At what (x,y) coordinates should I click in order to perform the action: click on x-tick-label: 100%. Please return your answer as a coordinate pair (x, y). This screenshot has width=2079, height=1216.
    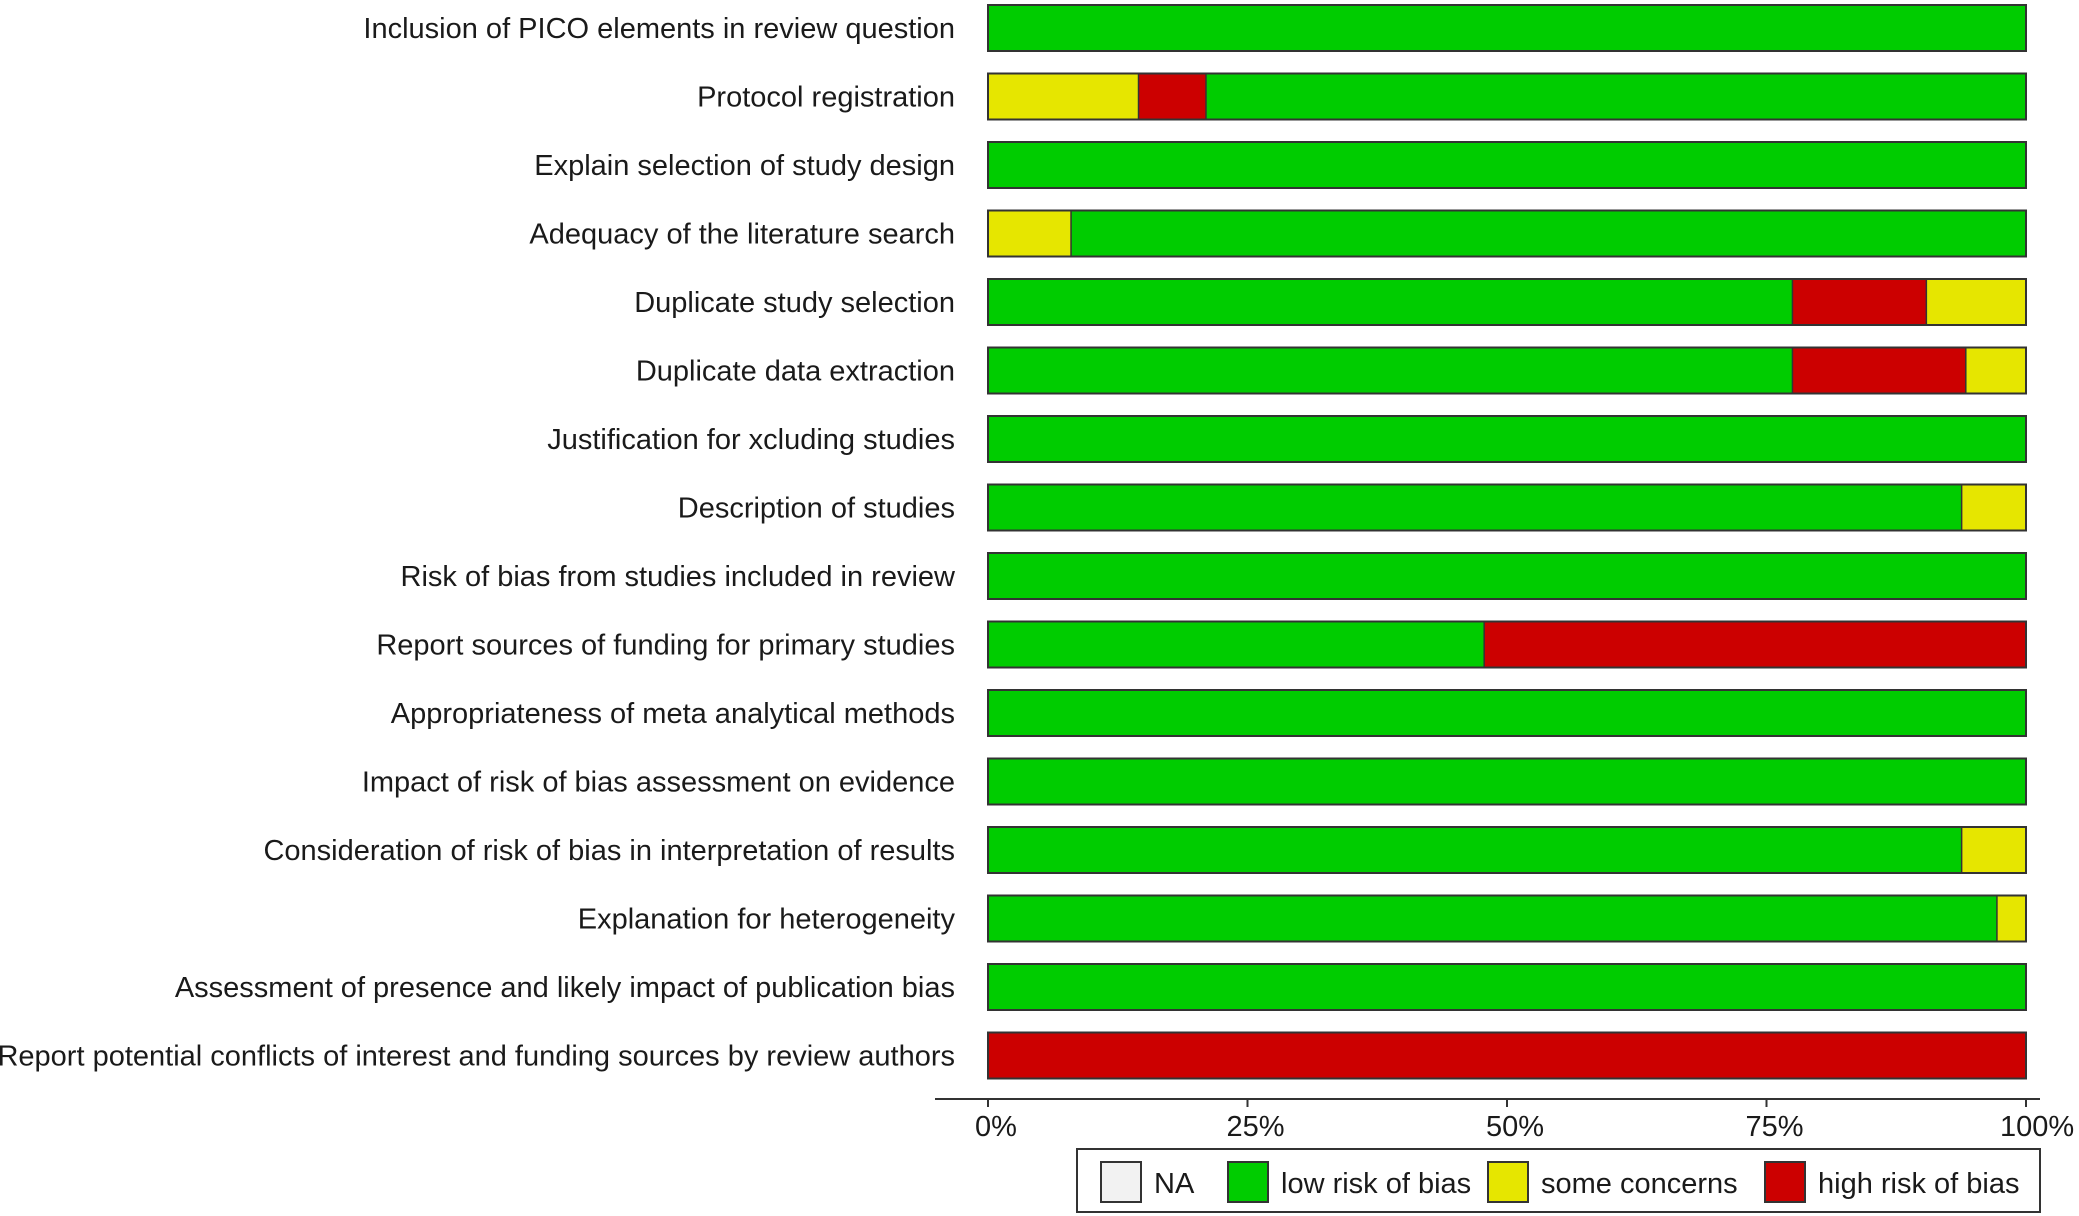
    Looking at the image, I should click on (2037, 1127).